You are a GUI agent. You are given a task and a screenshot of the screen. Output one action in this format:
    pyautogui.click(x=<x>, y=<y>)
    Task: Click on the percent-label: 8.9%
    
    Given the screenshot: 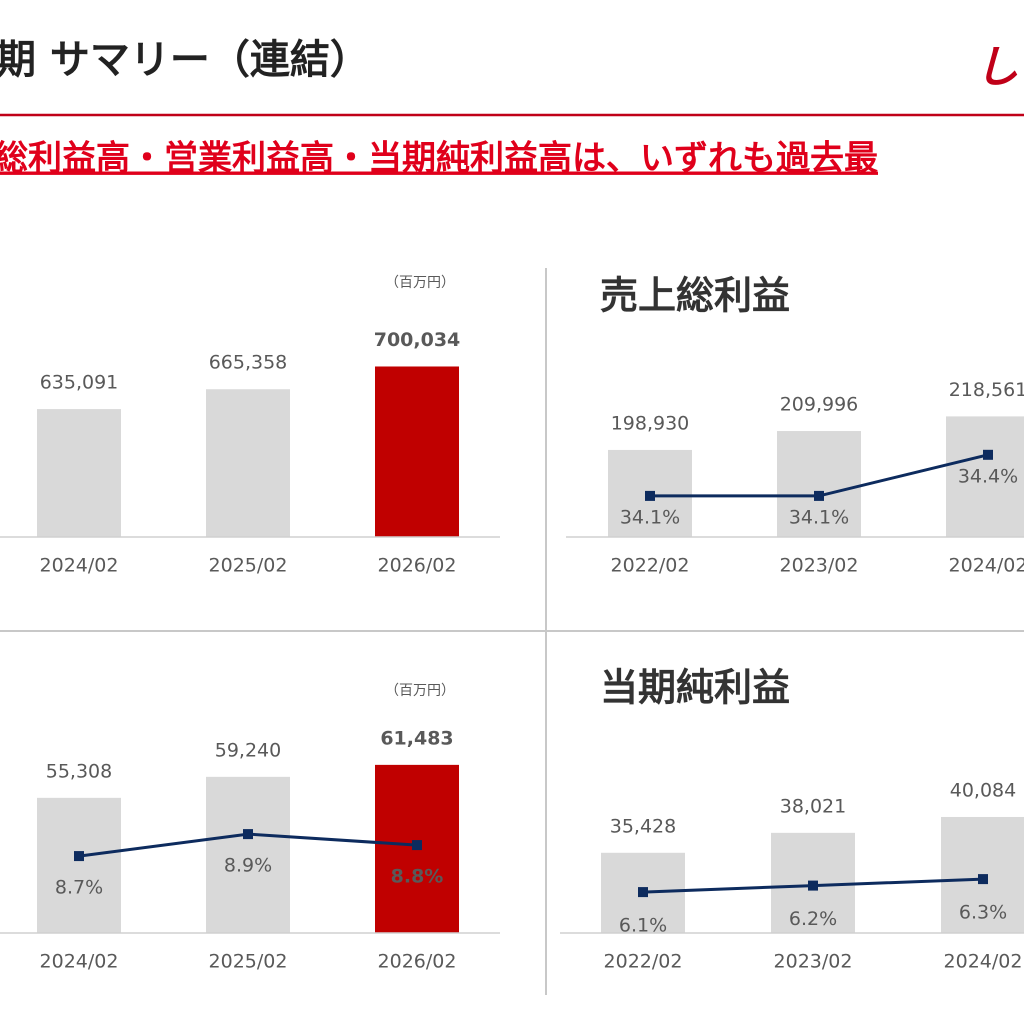 What is the action you would take?
    pyautogui.click(x=248, y=866)
    